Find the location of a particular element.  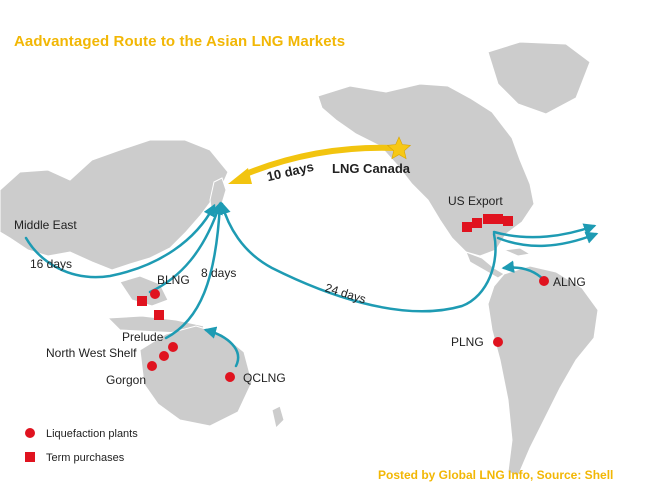

lng-canada-arrowhead is located at coordinates (240, 176).